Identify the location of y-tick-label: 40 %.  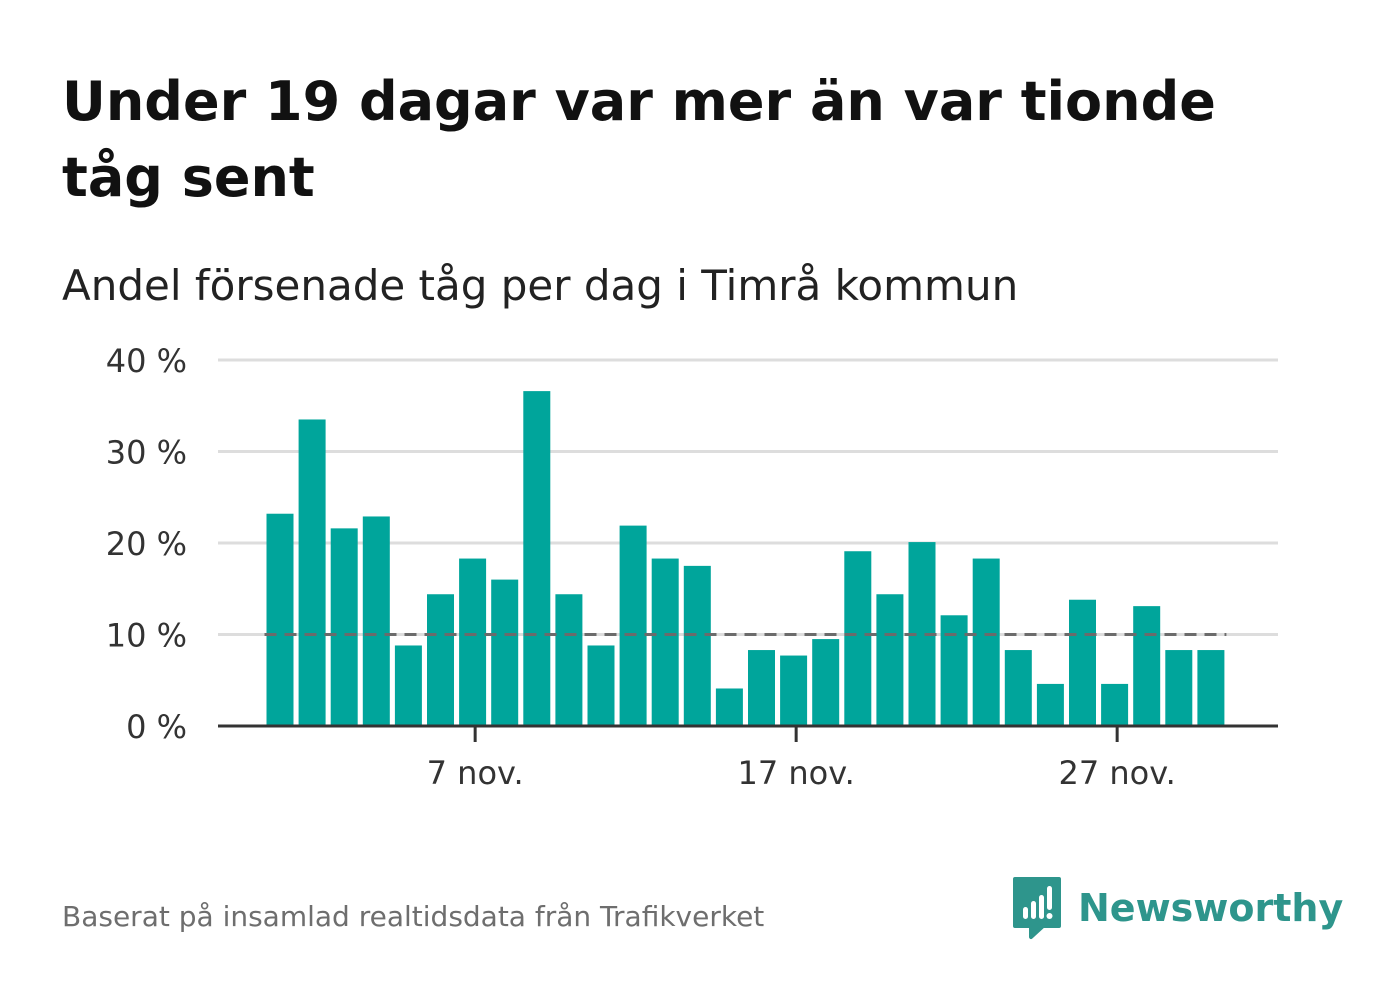
(146, 361).